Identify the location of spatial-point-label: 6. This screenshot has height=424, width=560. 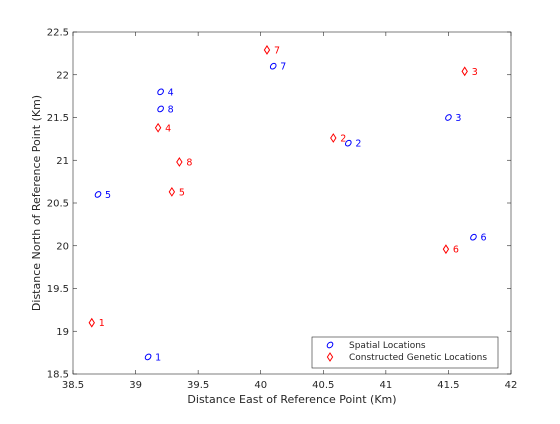
(483, 238).